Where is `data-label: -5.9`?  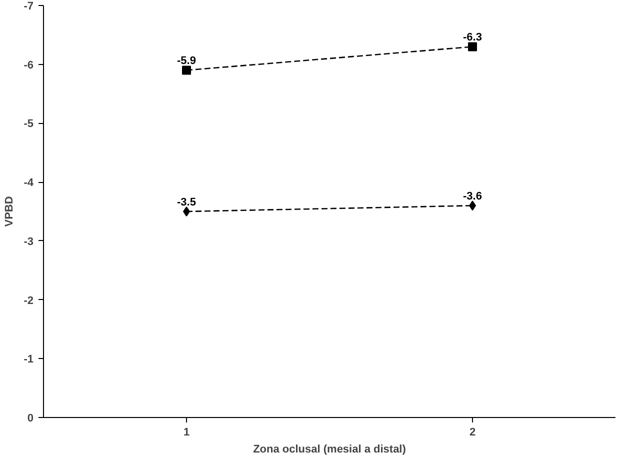 data-label: -5.9 is located at coordinates (186, 61).